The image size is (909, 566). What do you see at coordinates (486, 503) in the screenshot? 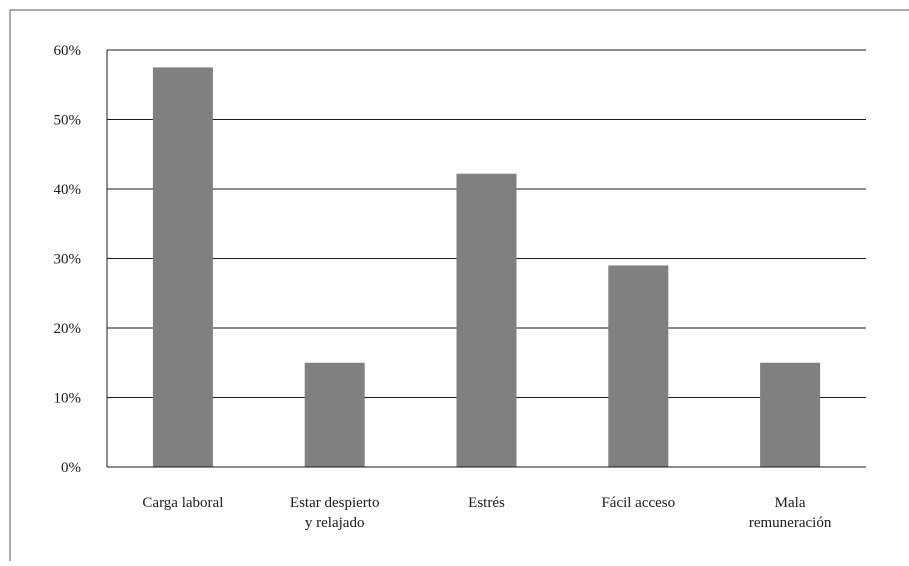
I see `x-tick-label: Estrés` at bounding box center [486, 503].